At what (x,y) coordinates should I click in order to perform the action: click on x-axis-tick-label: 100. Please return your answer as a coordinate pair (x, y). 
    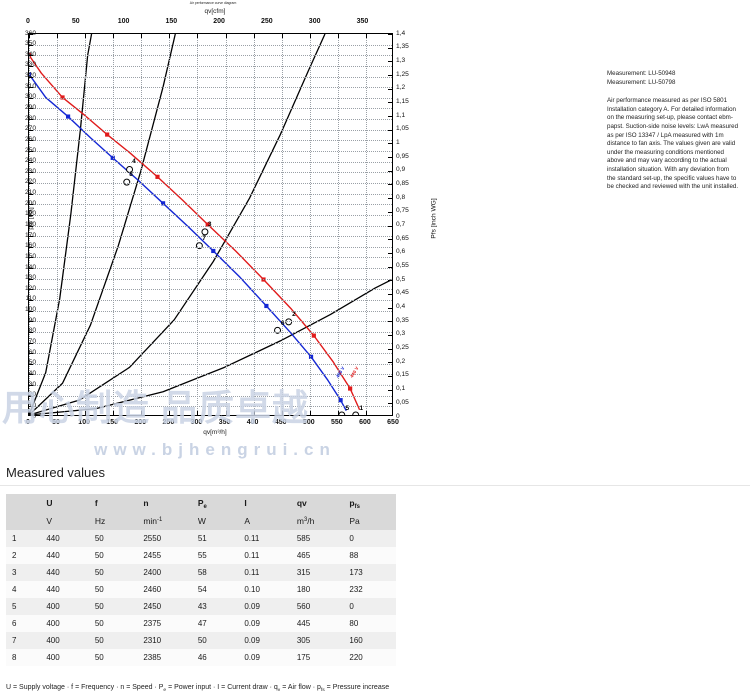
    Looking at the image, I should click on (84, 422).